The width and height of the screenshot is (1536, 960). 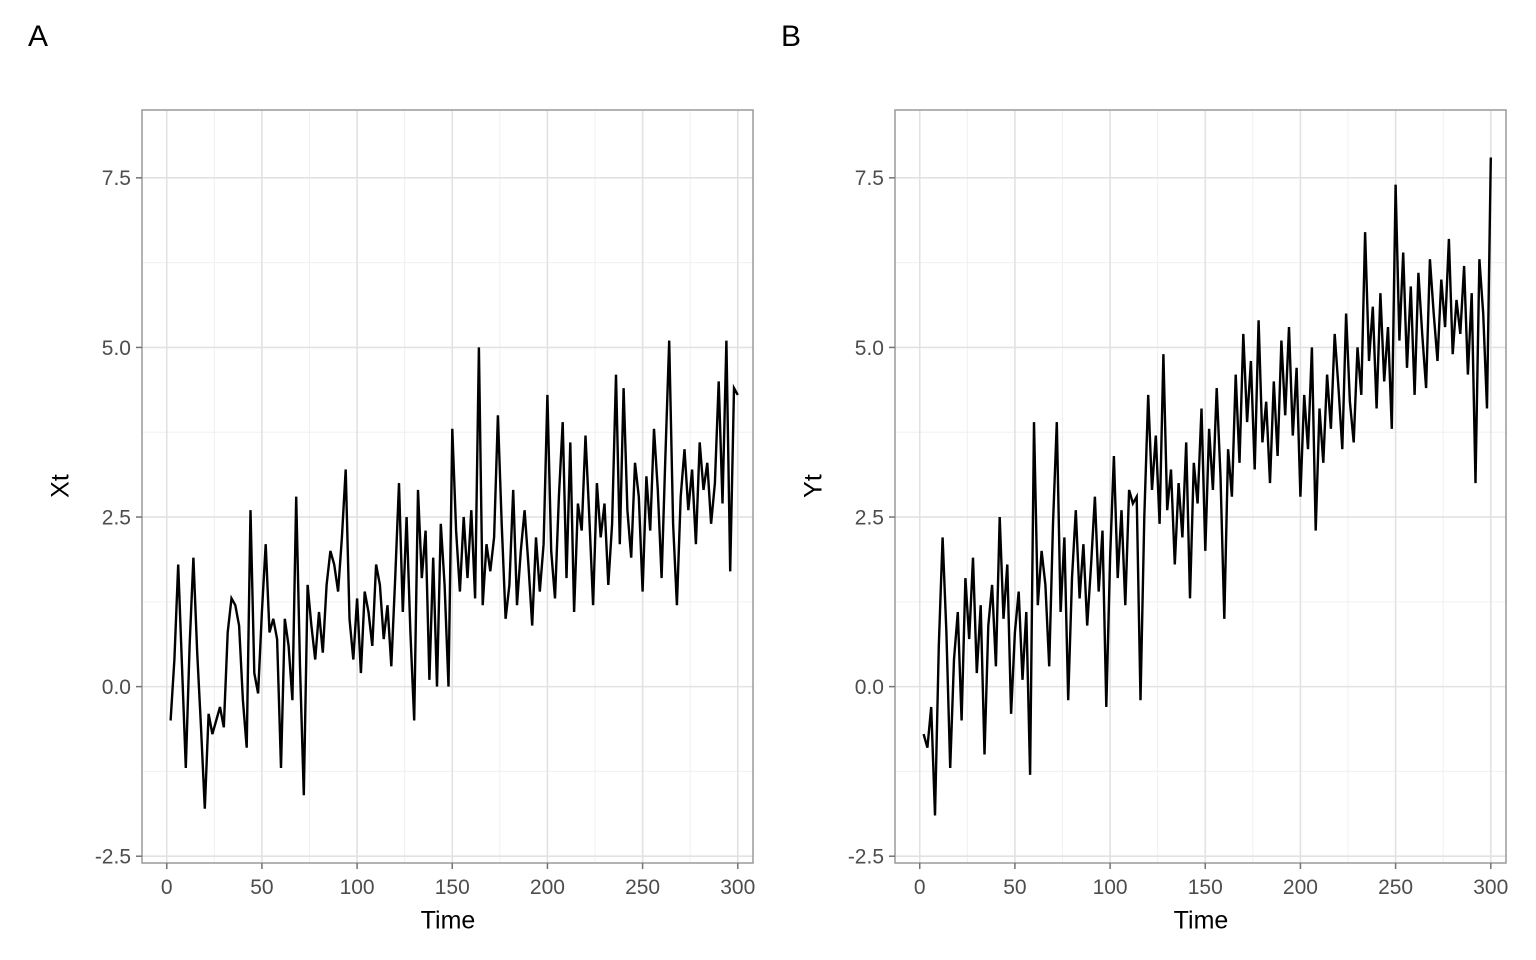 I want to click on panel-a-x-axis-title: Time, so click(x=448, y=920).